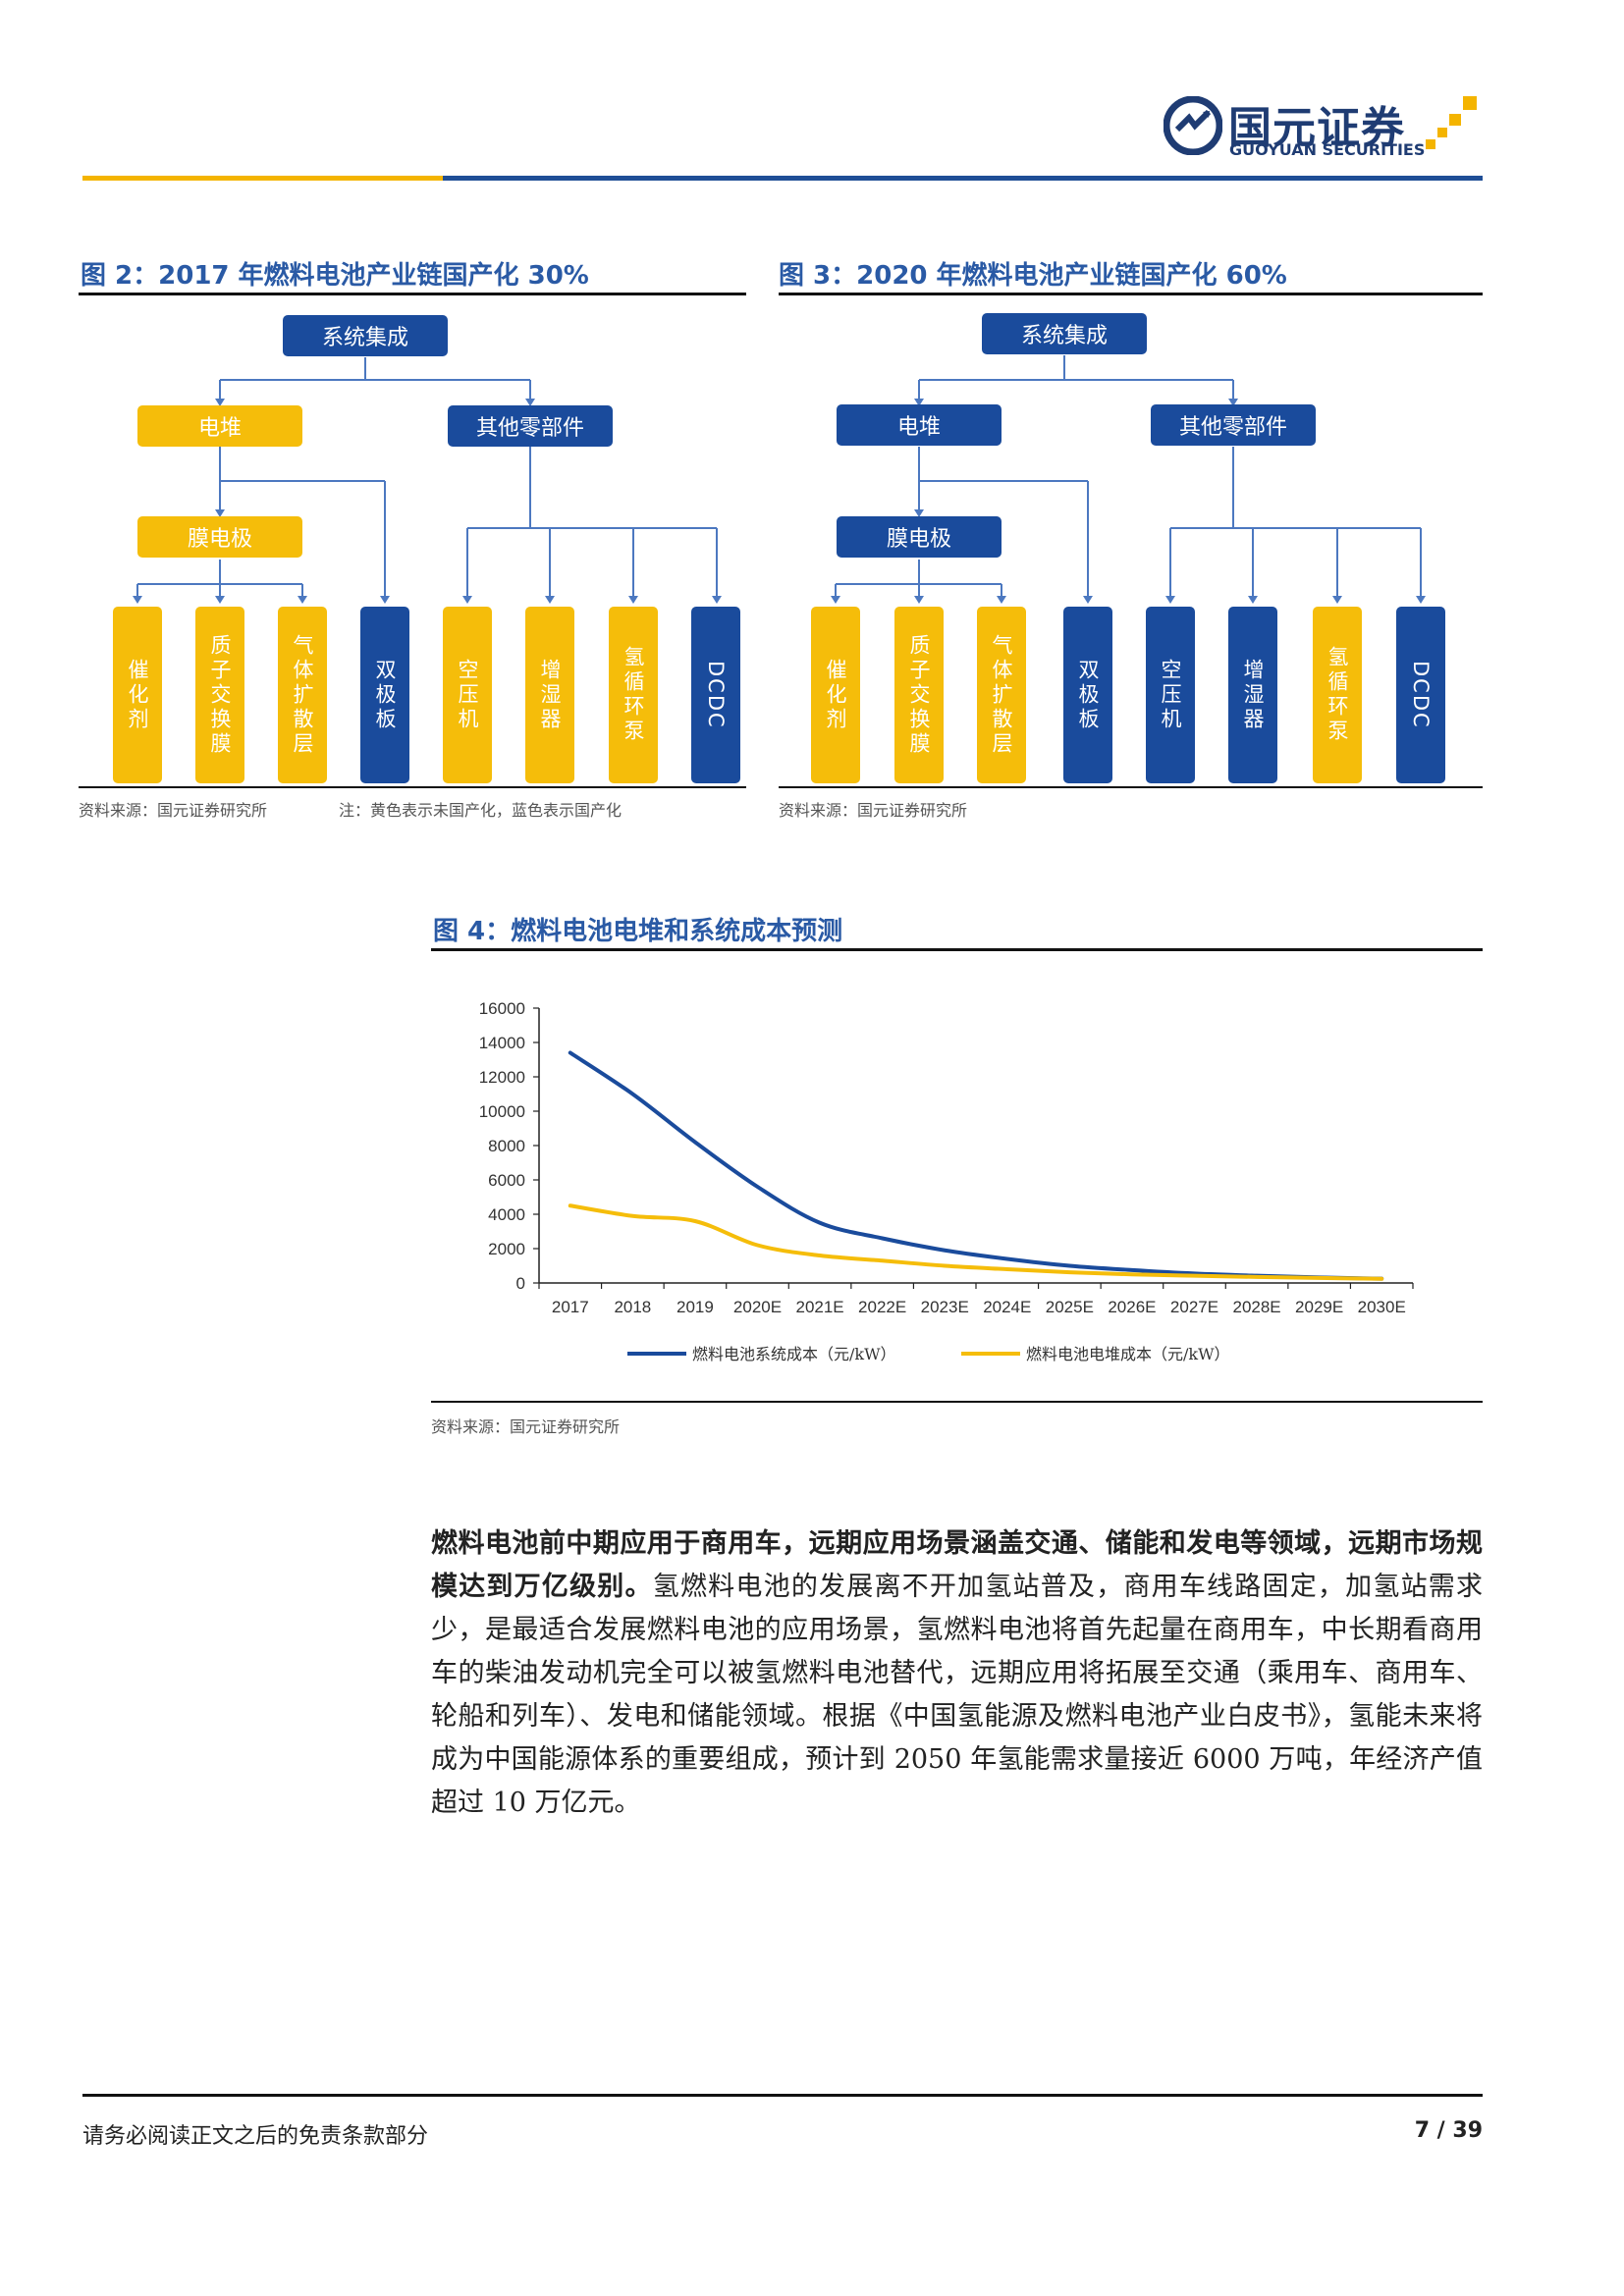 This screenshot has width=1624, height=2296. What do you see at coordinates (302, 695) in the screenshot?
I see `fig2-leaf-gdl: 气体扩散层` at bounding box center [302, 695].